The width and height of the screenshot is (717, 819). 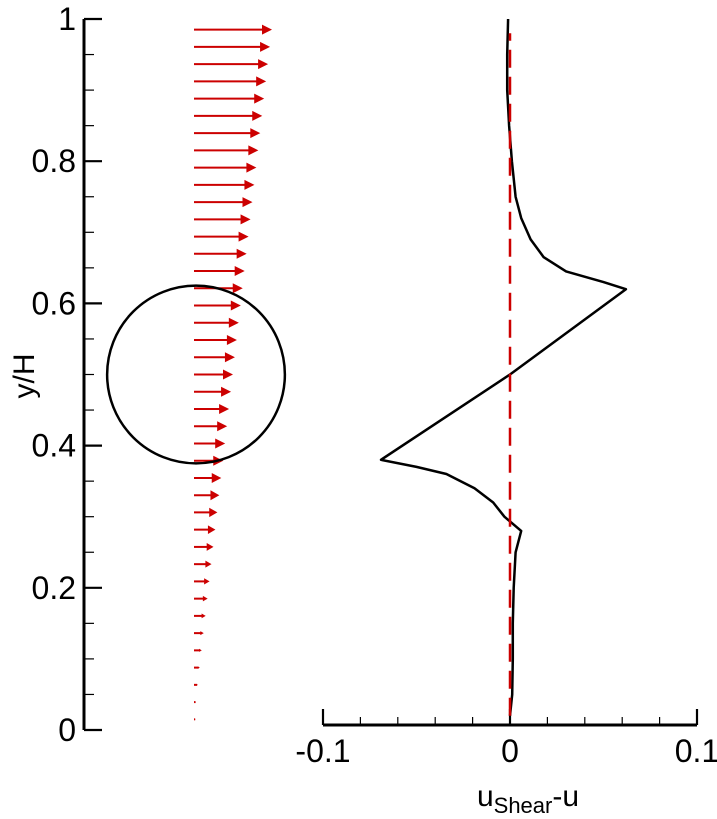 I want to click on y-tick-label: 0.4, so click(x=54, y=446).